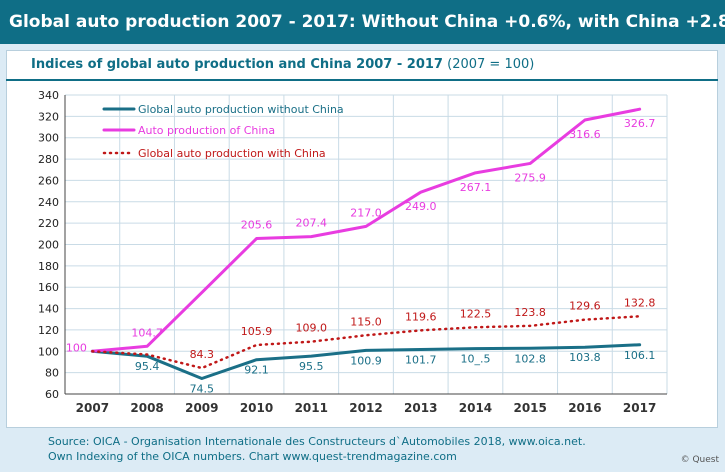  What do you see at coordinates (147, 366) in the screenshot?
I see `data-label-0-1: 95.4` at bounding box center [147, 366].